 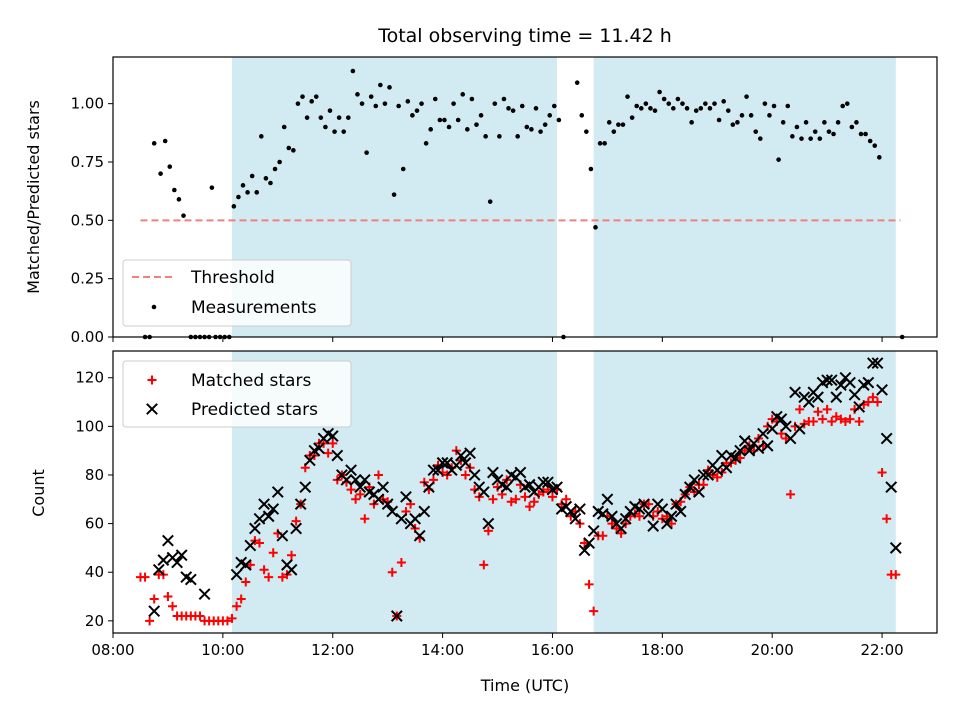 I want to click on top-legend: Threshold Measurements, so click(x=237, y=293).